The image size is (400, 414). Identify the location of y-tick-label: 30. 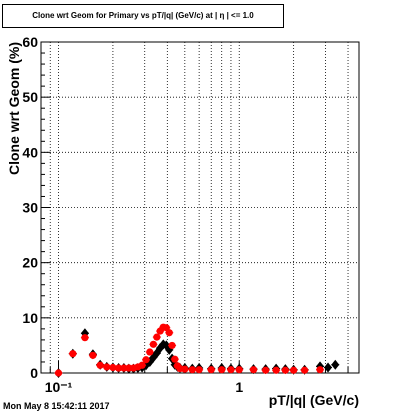
(30, 208).